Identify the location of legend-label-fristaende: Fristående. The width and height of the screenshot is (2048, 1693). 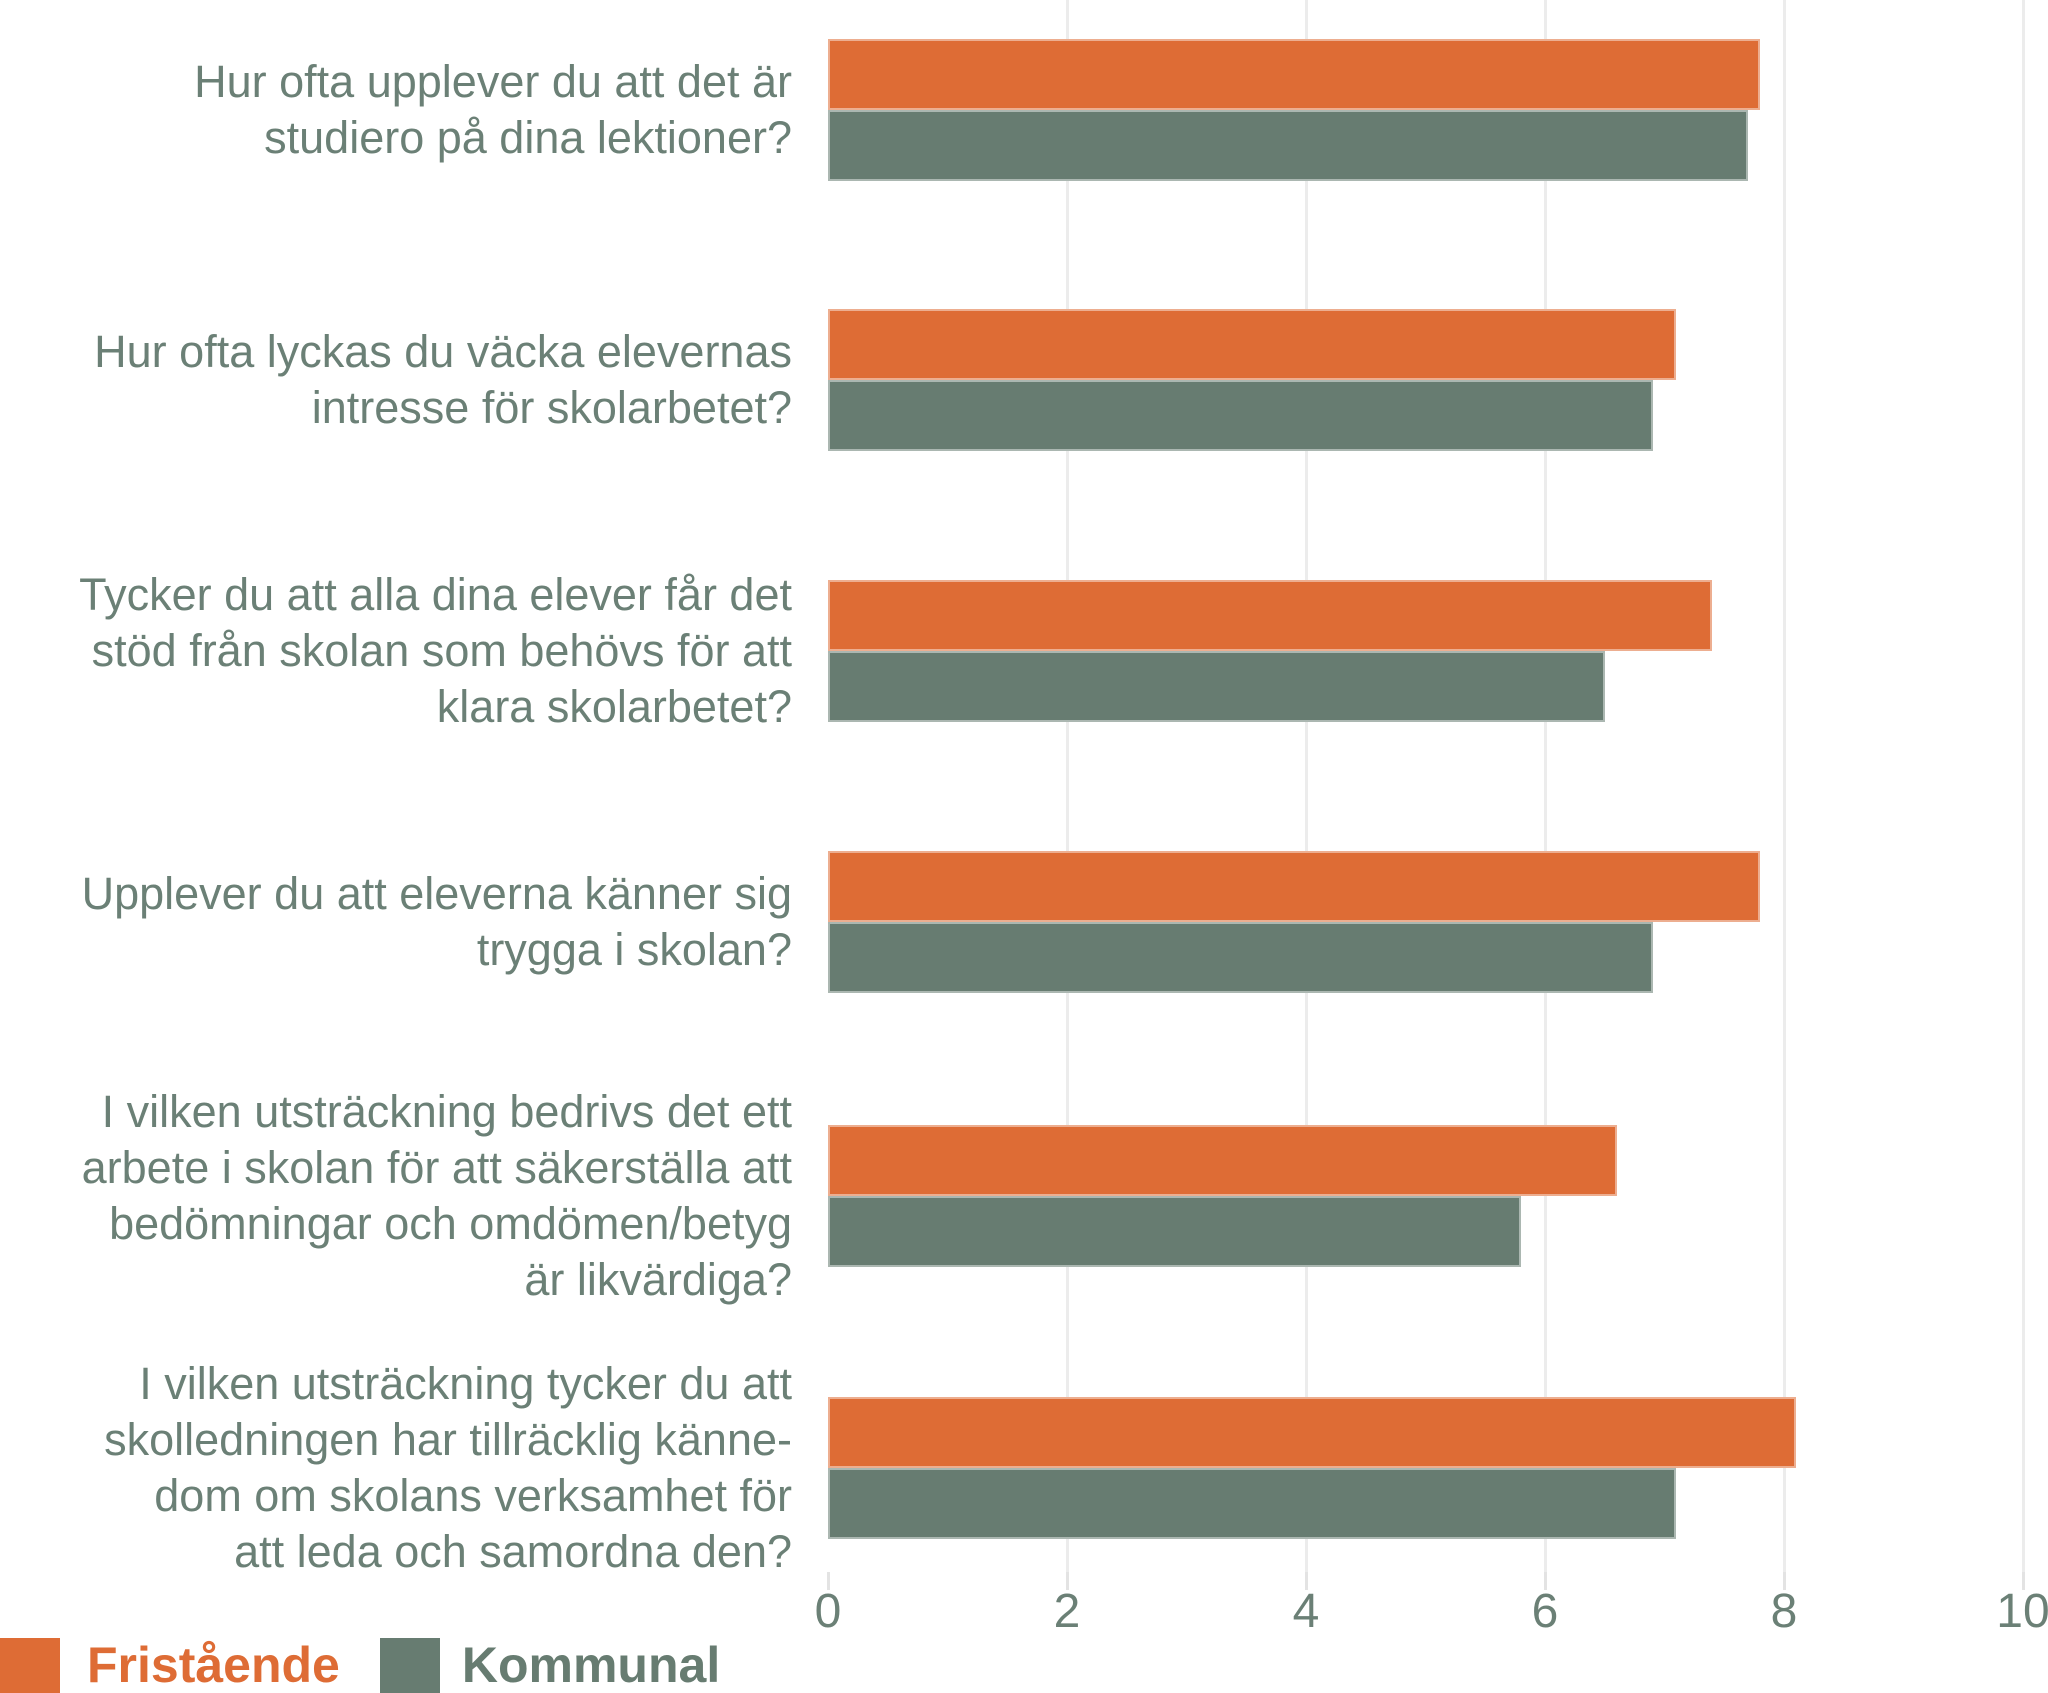
(213, 1665).